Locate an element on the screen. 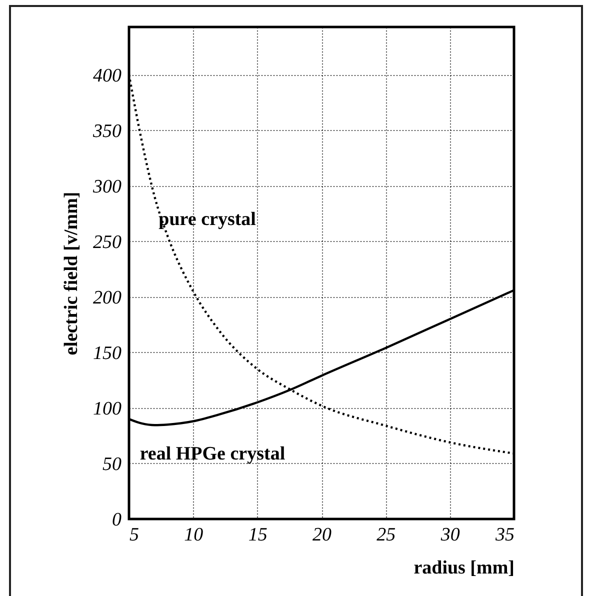 This screenshot has width=594, height=596. y-tick-label: 300 is located at coordinates (107, 187).